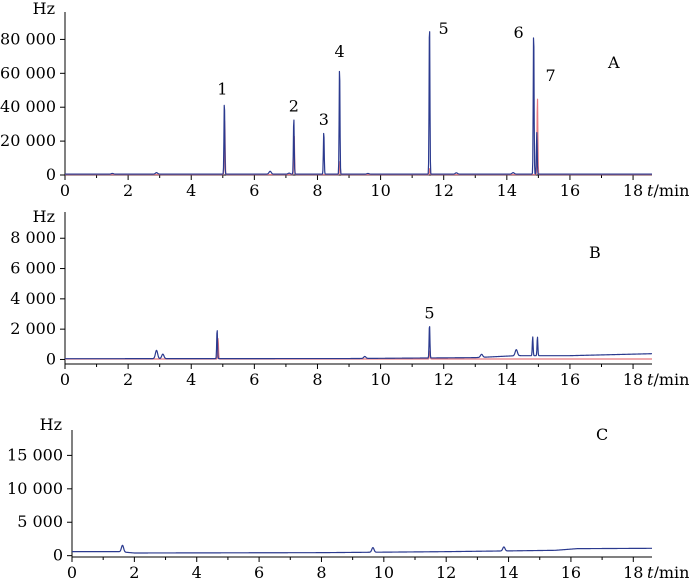  What do you see at coordinates (28, 72) in the screenshot?
I see `y-tick-label: 60 000` at bounding box center [28, 72].